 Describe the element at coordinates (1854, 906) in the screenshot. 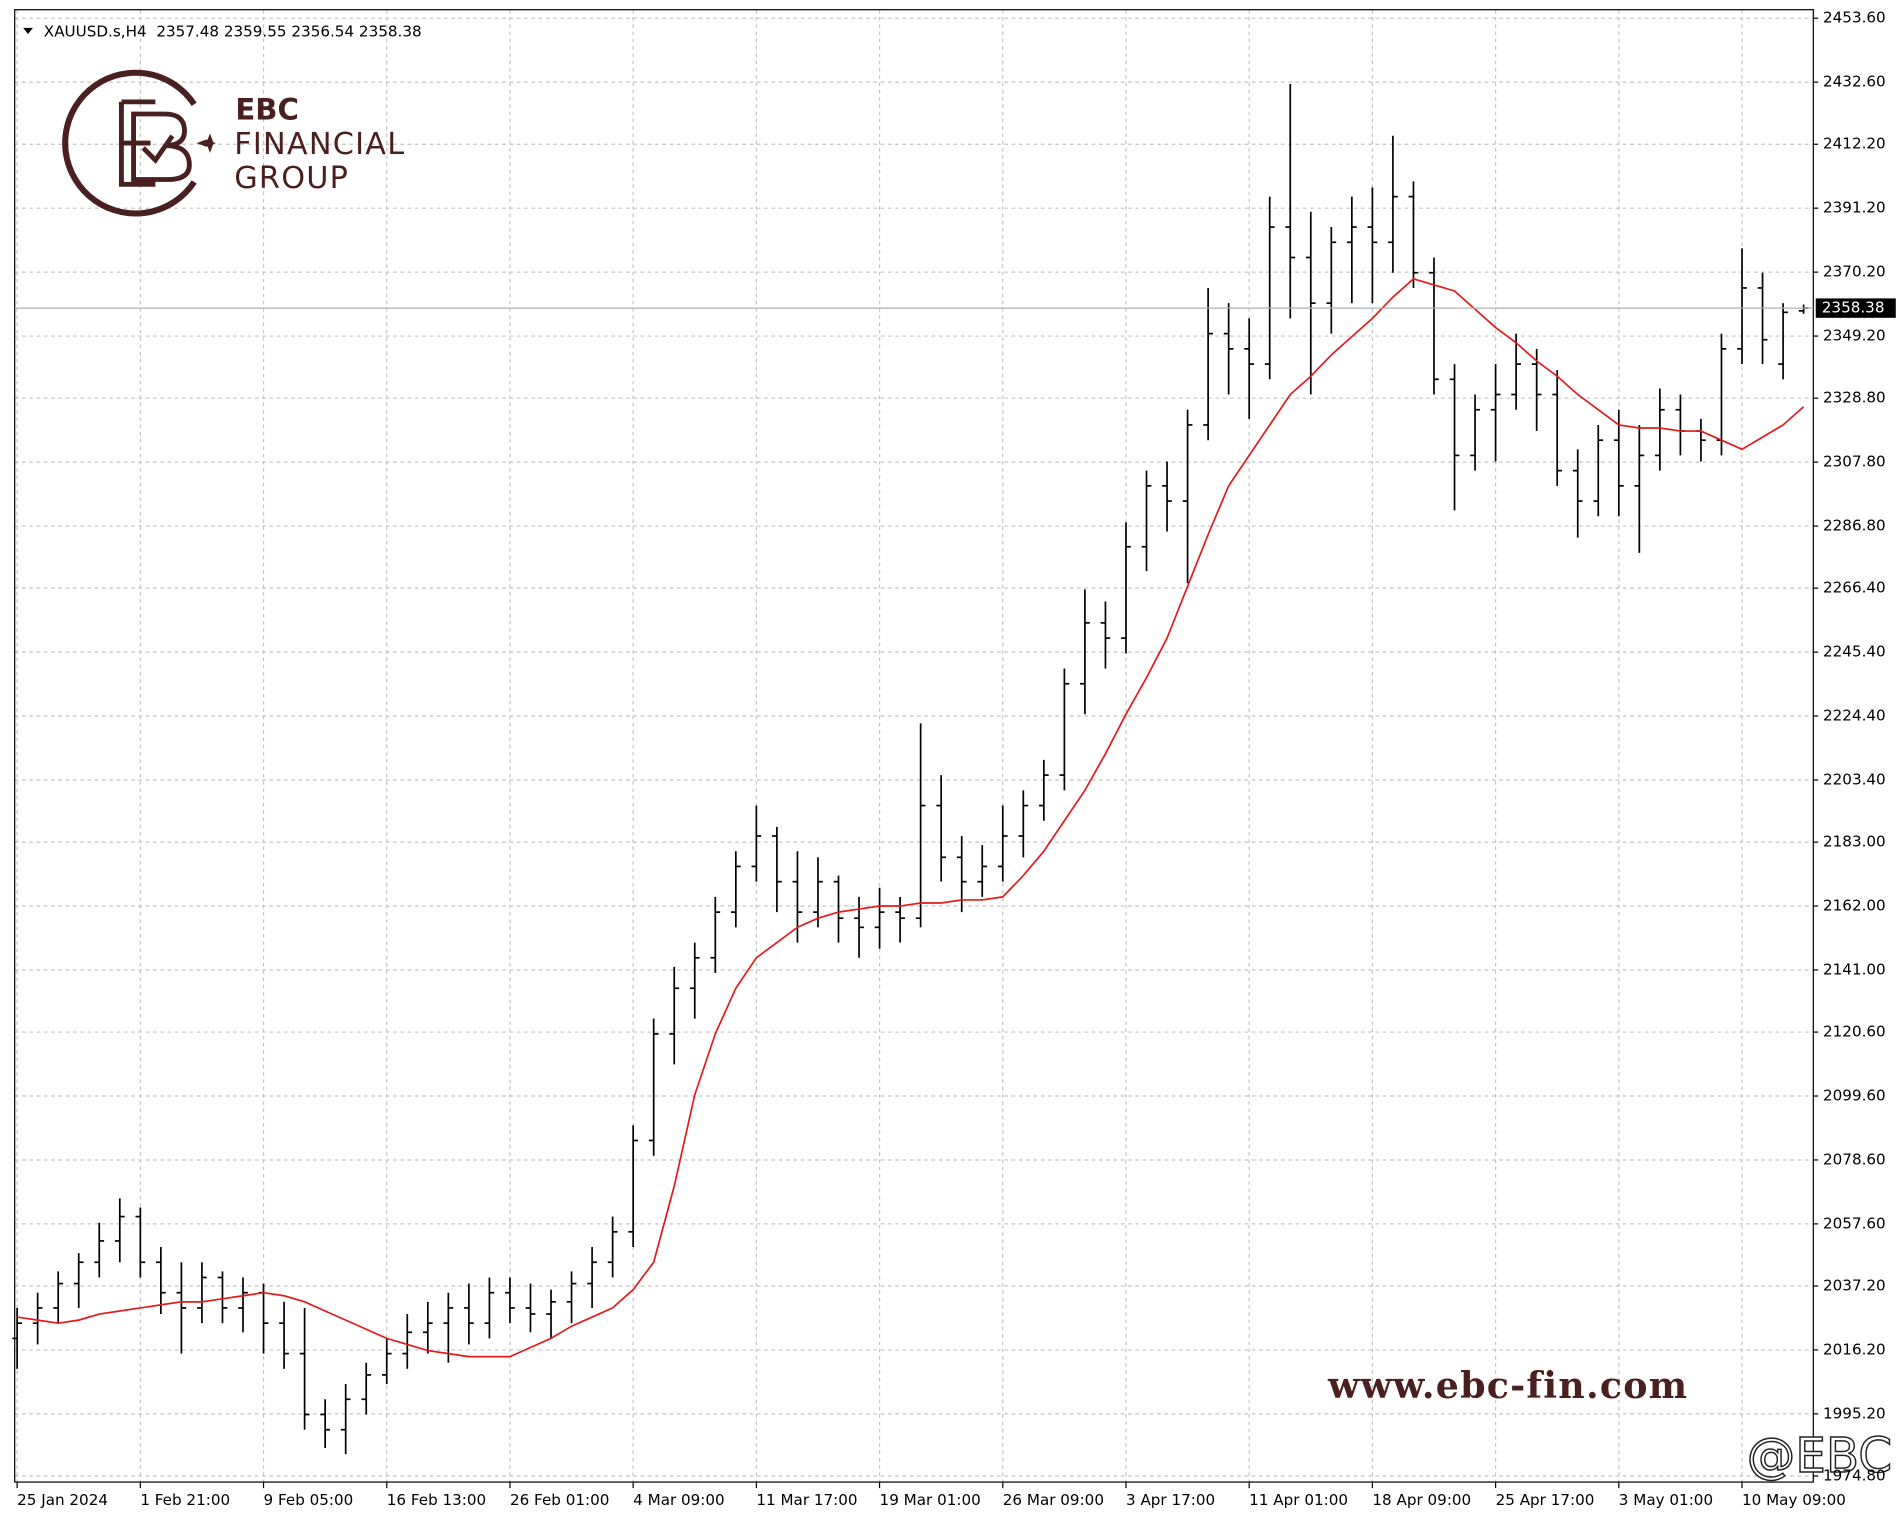

I see `y-tick-label: 2162.00` at that location.